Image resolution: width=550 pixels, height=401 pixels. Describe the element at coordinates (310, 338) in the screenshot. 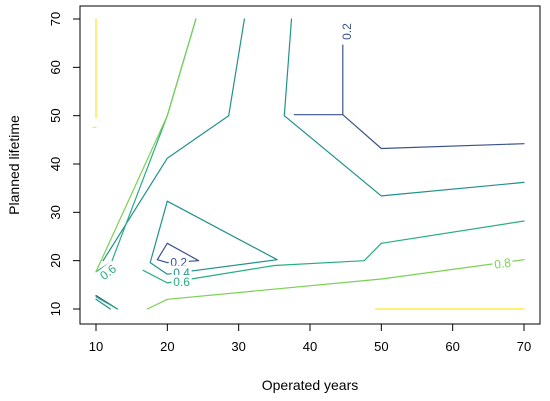

I see `x-axis-ticks: 10 20 30 40 50 60 70` at that location.